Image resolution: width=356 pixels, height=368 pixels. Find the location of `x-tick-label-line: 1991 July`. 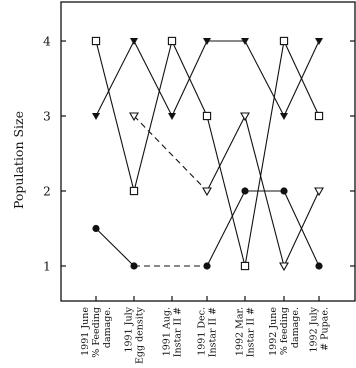

x-tick-label-line: 1991 July is located at coordinates (129, 329).